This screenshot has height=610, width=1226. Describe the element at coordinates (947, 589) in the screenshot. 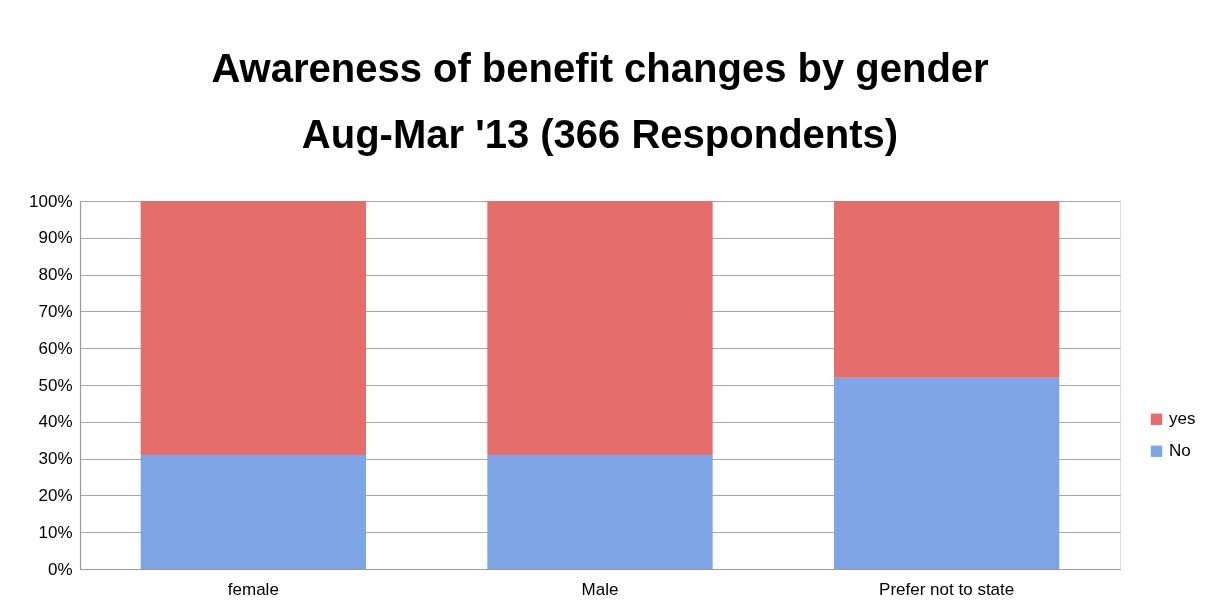

I see `x-tick-label: Prefer not to state` at that location.